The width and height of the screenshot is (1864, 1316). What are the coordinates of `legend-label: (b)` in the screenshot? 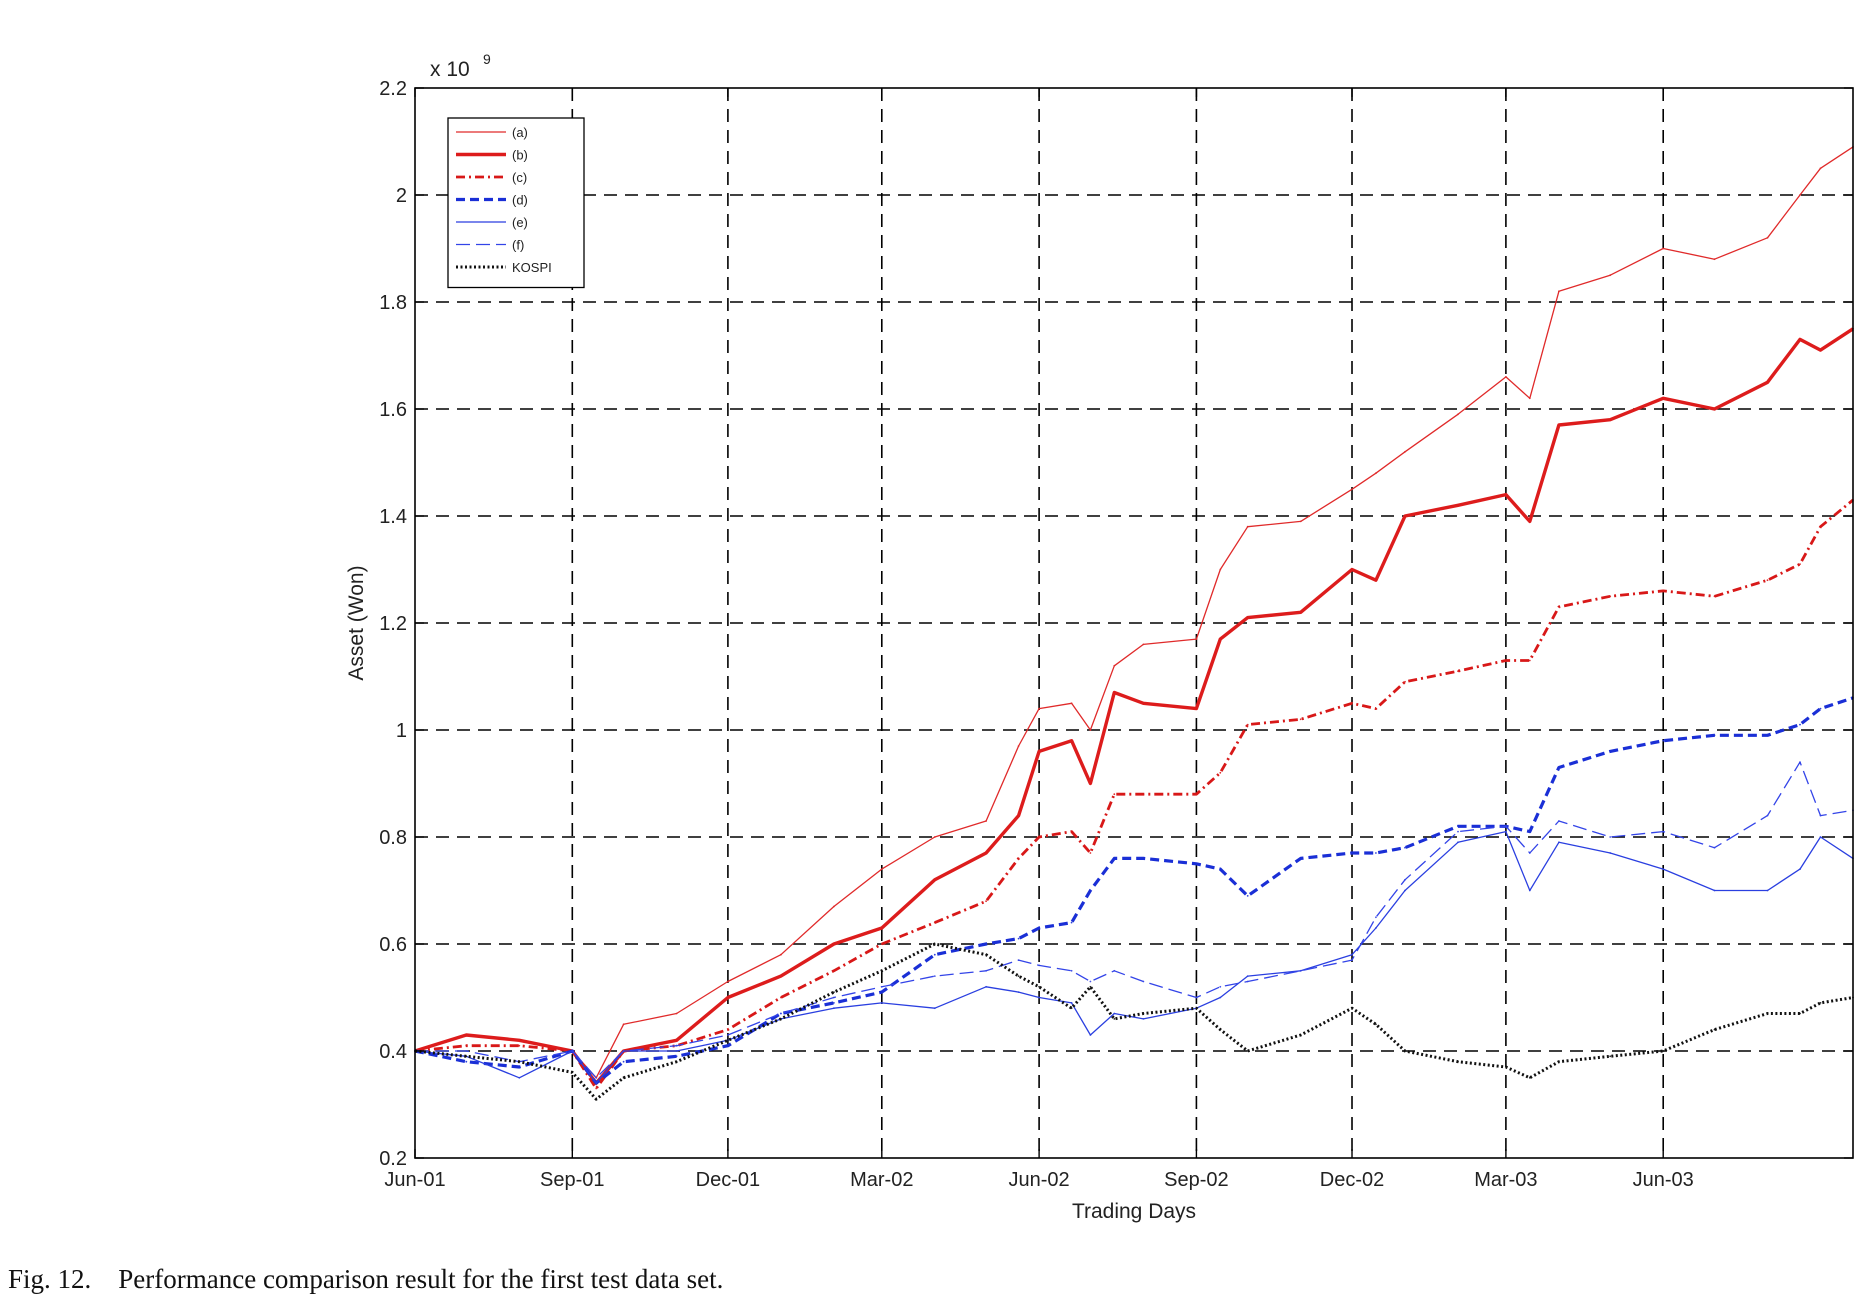 It's located at (520, 155).